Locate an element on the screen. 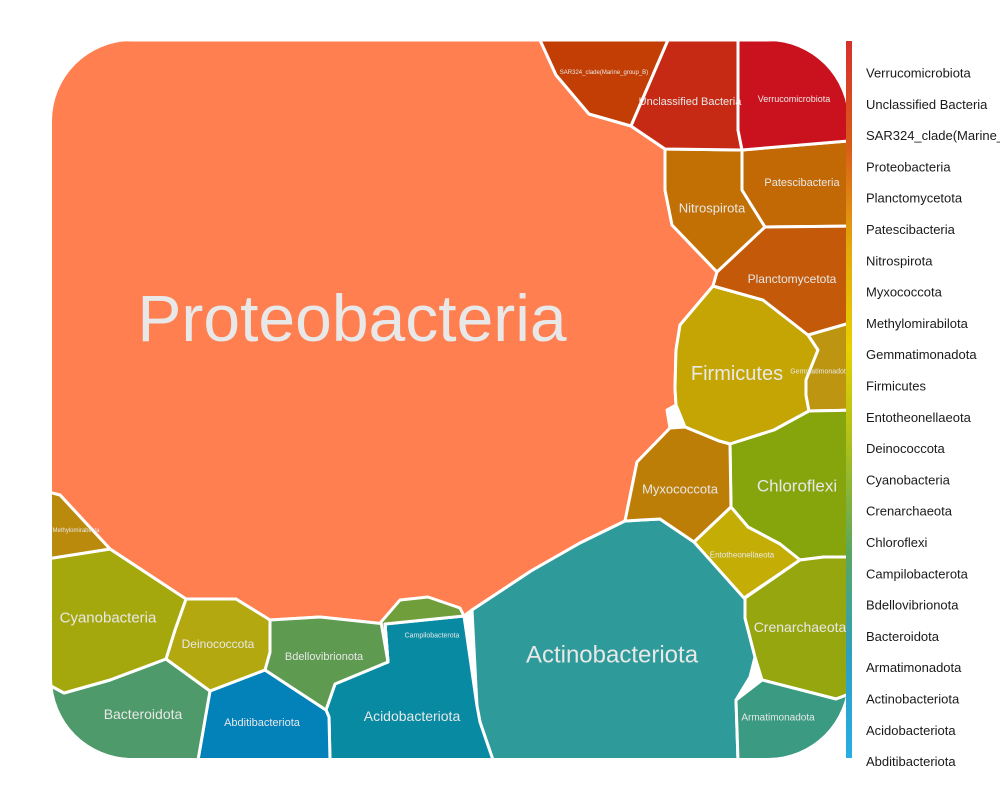  legend-item-chloroflexi: Chloroflexi is located at coordinates (897, 542).